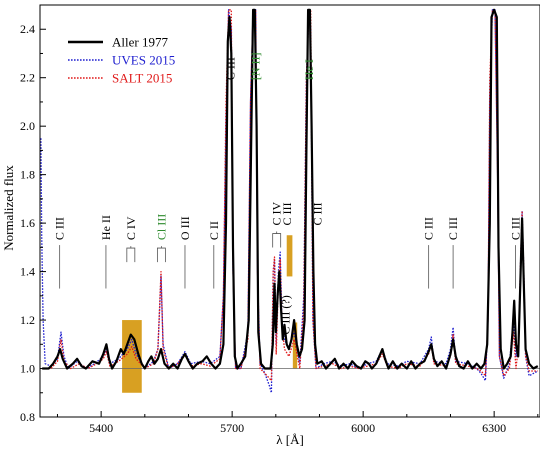 This screenshot has width=540, height=450. I want to click on y-tick-label-8: 2.4, so click(27, 29).